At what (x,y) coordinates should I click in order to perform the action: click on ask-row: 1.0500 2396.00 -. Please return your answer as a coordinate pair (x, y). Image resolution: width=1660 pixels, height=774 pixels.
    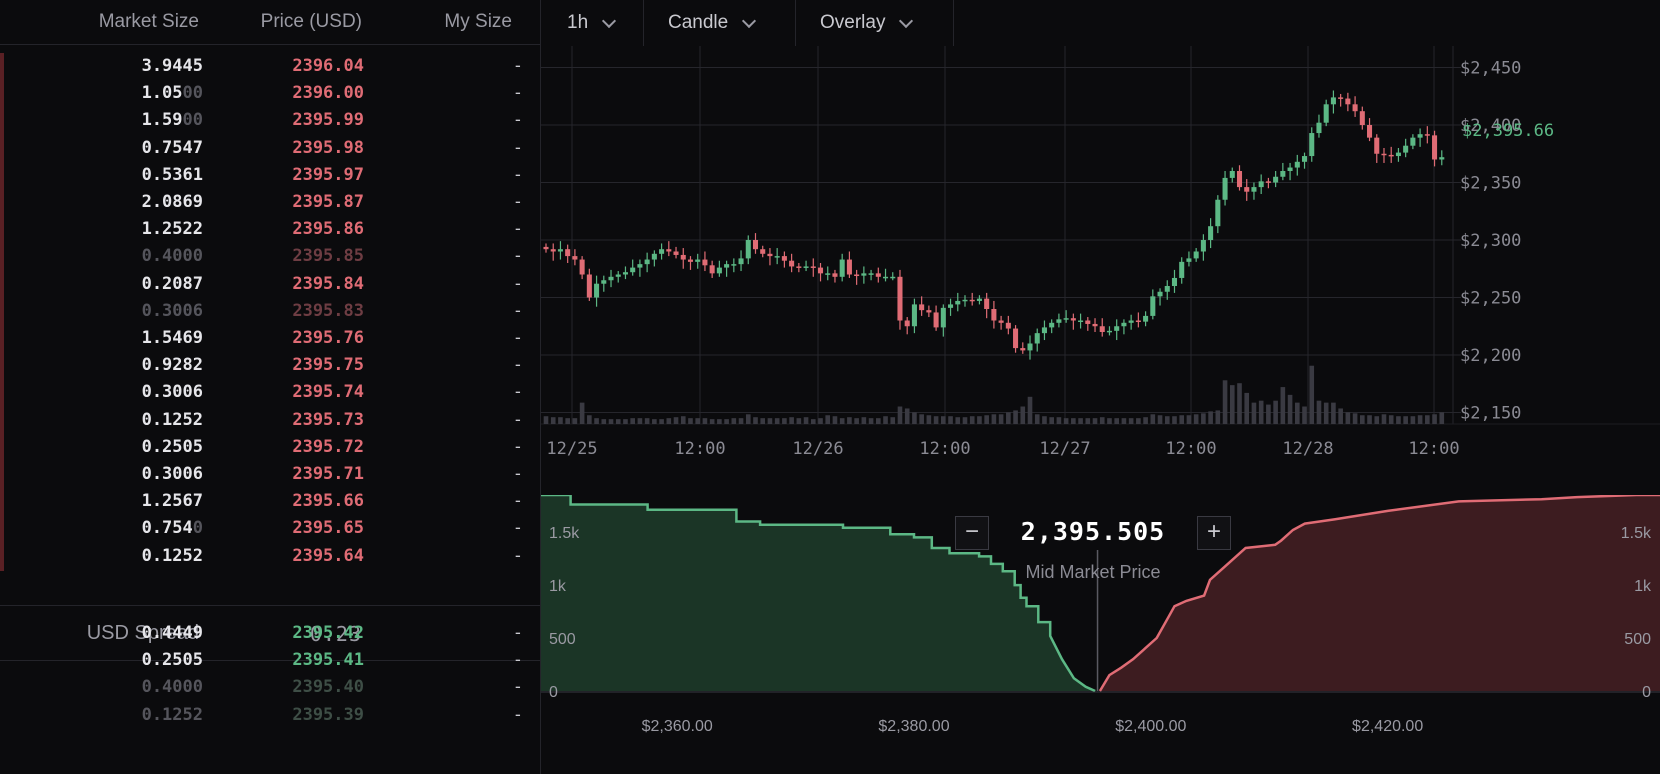
    Looking at the image, I should click on (270, 94).